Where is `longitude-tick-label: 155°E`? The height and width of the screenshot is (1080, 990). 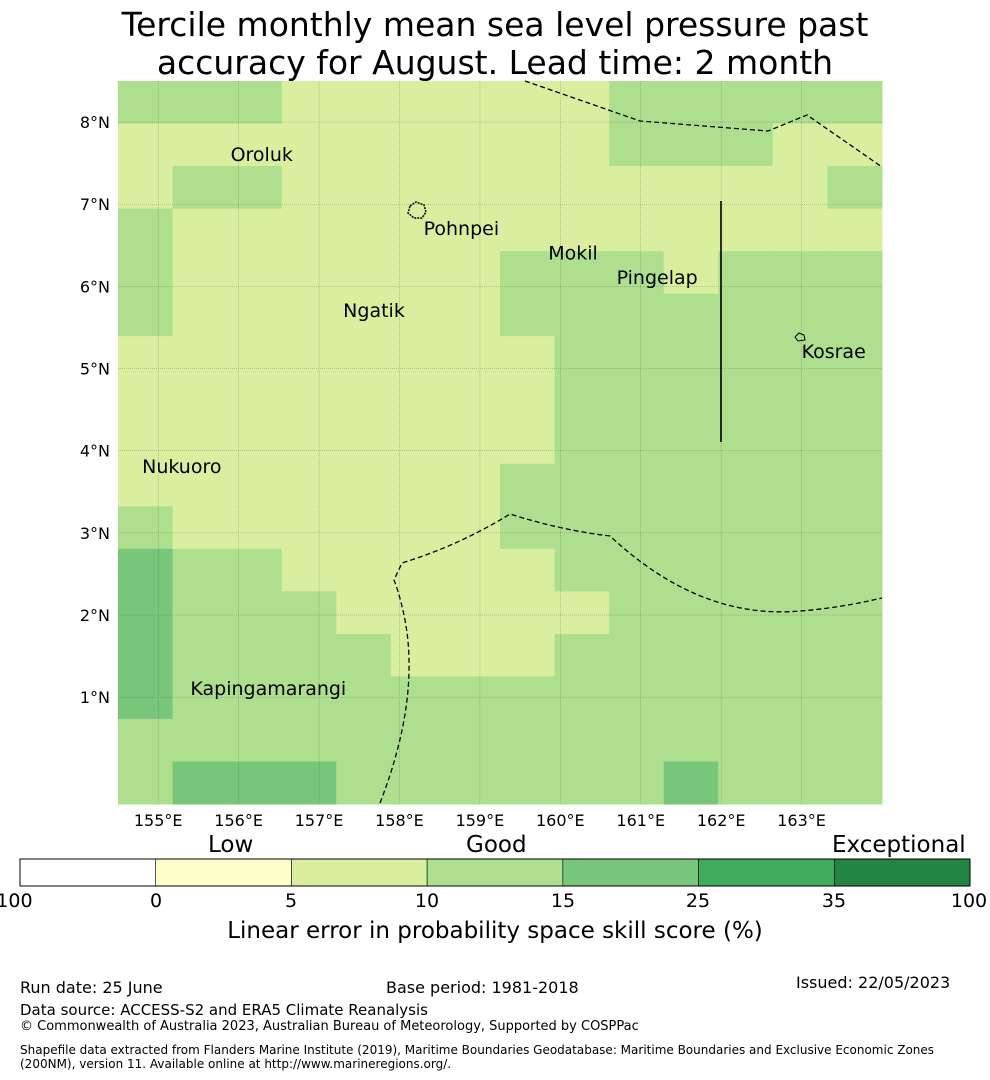
longitude-tick-label: 155°E is located at coordinates (158, 820).